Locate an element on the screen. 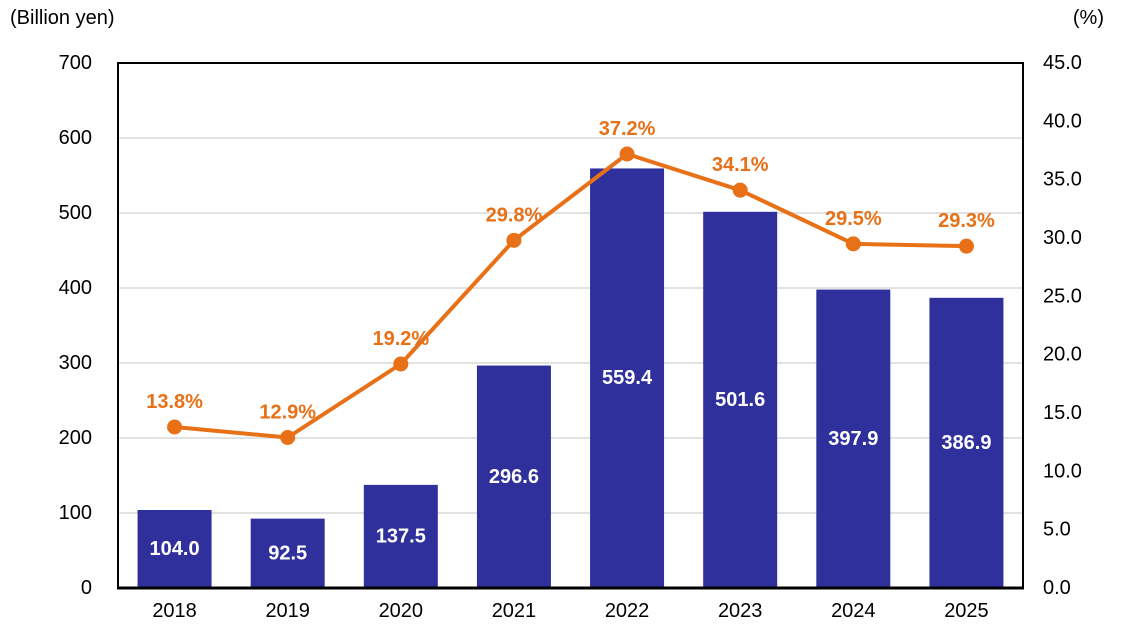 Image resolution: width=1132 pixels, height=644 pixels. x-axis-category-label: 2021 is located at coordinates (514, 611).